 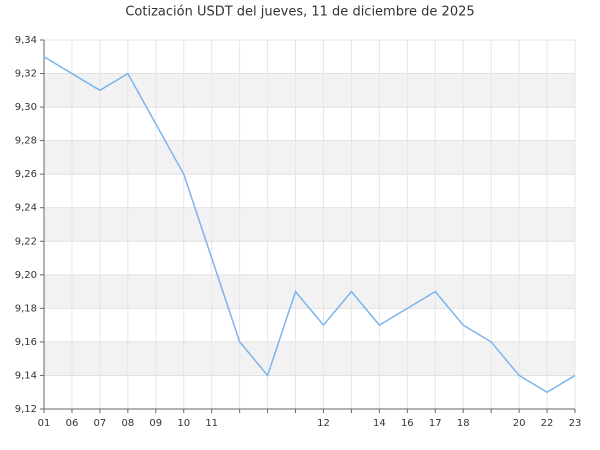 What do you see at coordinates (26, 241) in the screenshot?
I see `y-tick-label: 9,22` at bounding box center [26, 241].